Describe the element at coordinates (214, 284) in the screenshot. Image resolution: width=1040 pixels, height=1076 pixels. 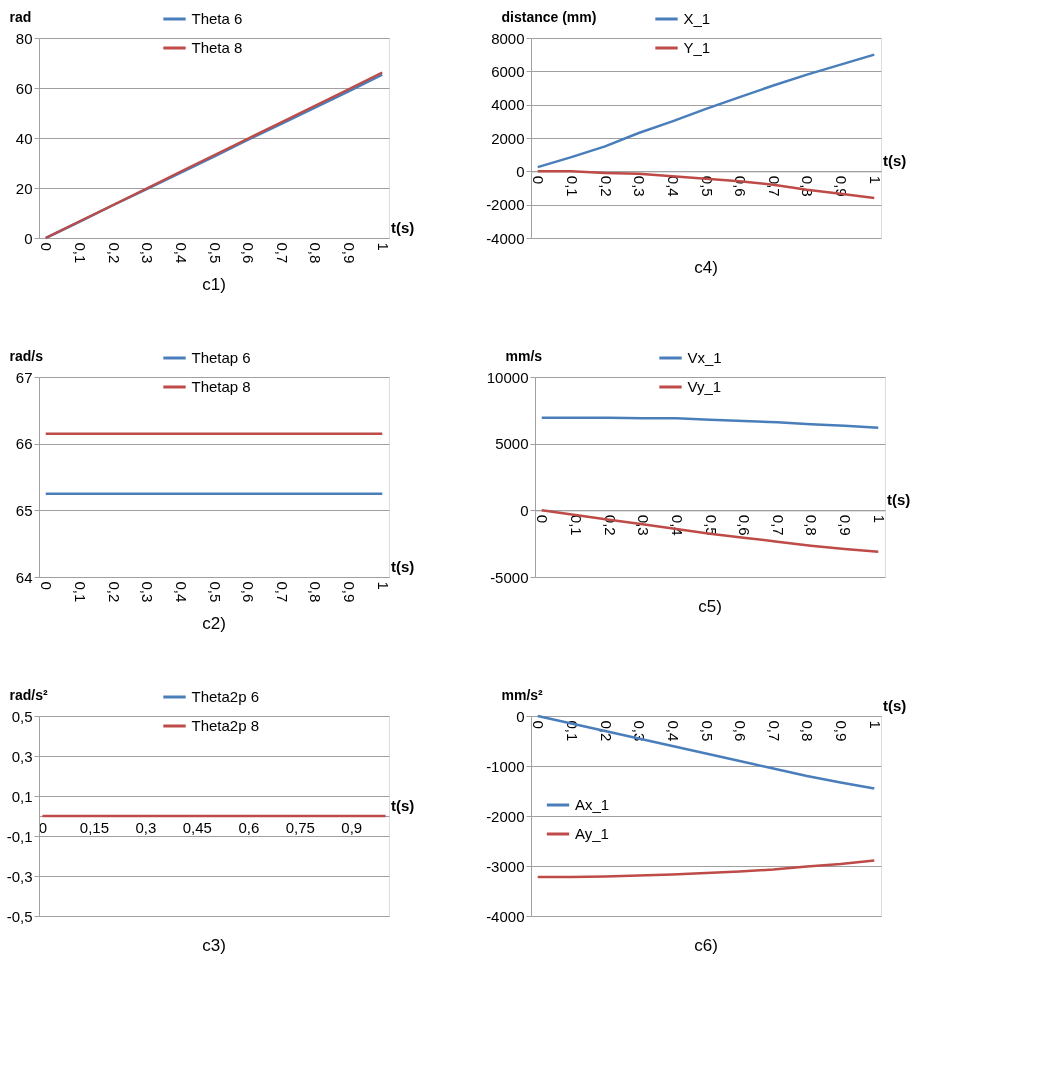
I see `text: c1)` at that location.